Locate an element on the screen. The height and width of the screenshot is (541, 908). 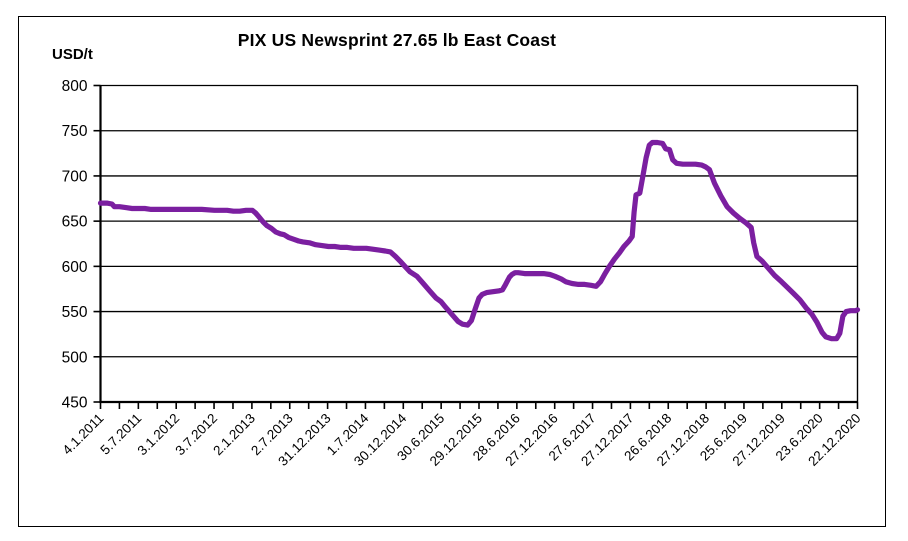
y-tick-label: 650 is located at coordinates (75, 222).